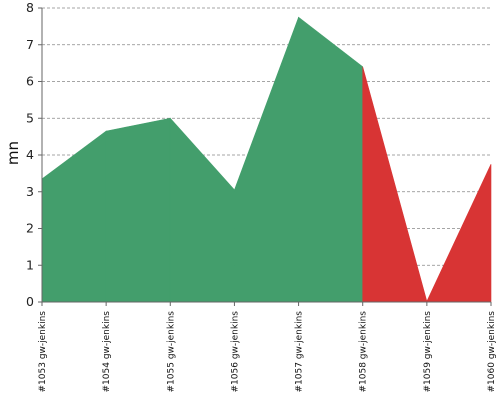 The height and width of the screenshot is (400, 500). Describe the element at coordinates (13, 153) in the screenshot. I see `y-axis-label: mn` at that location.